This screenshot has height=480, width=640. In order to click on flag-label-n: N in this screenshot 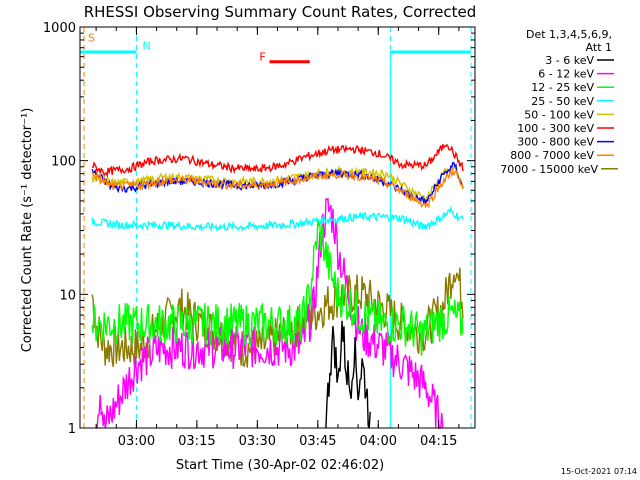, I will do `click(146, 45)`.